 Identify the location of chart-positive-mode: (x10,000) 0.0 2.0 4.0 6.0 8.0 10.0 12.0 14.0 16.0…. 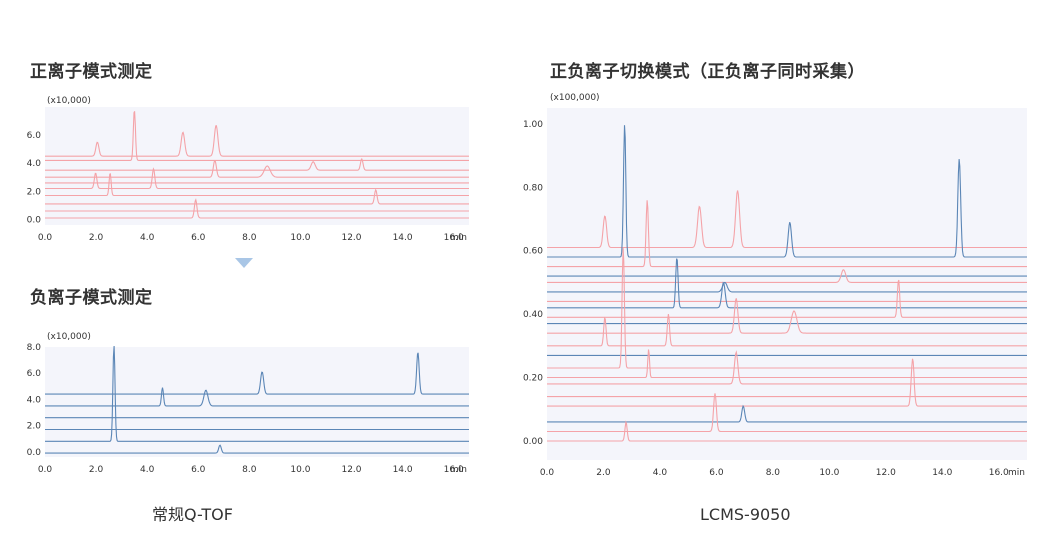
(248, 169).